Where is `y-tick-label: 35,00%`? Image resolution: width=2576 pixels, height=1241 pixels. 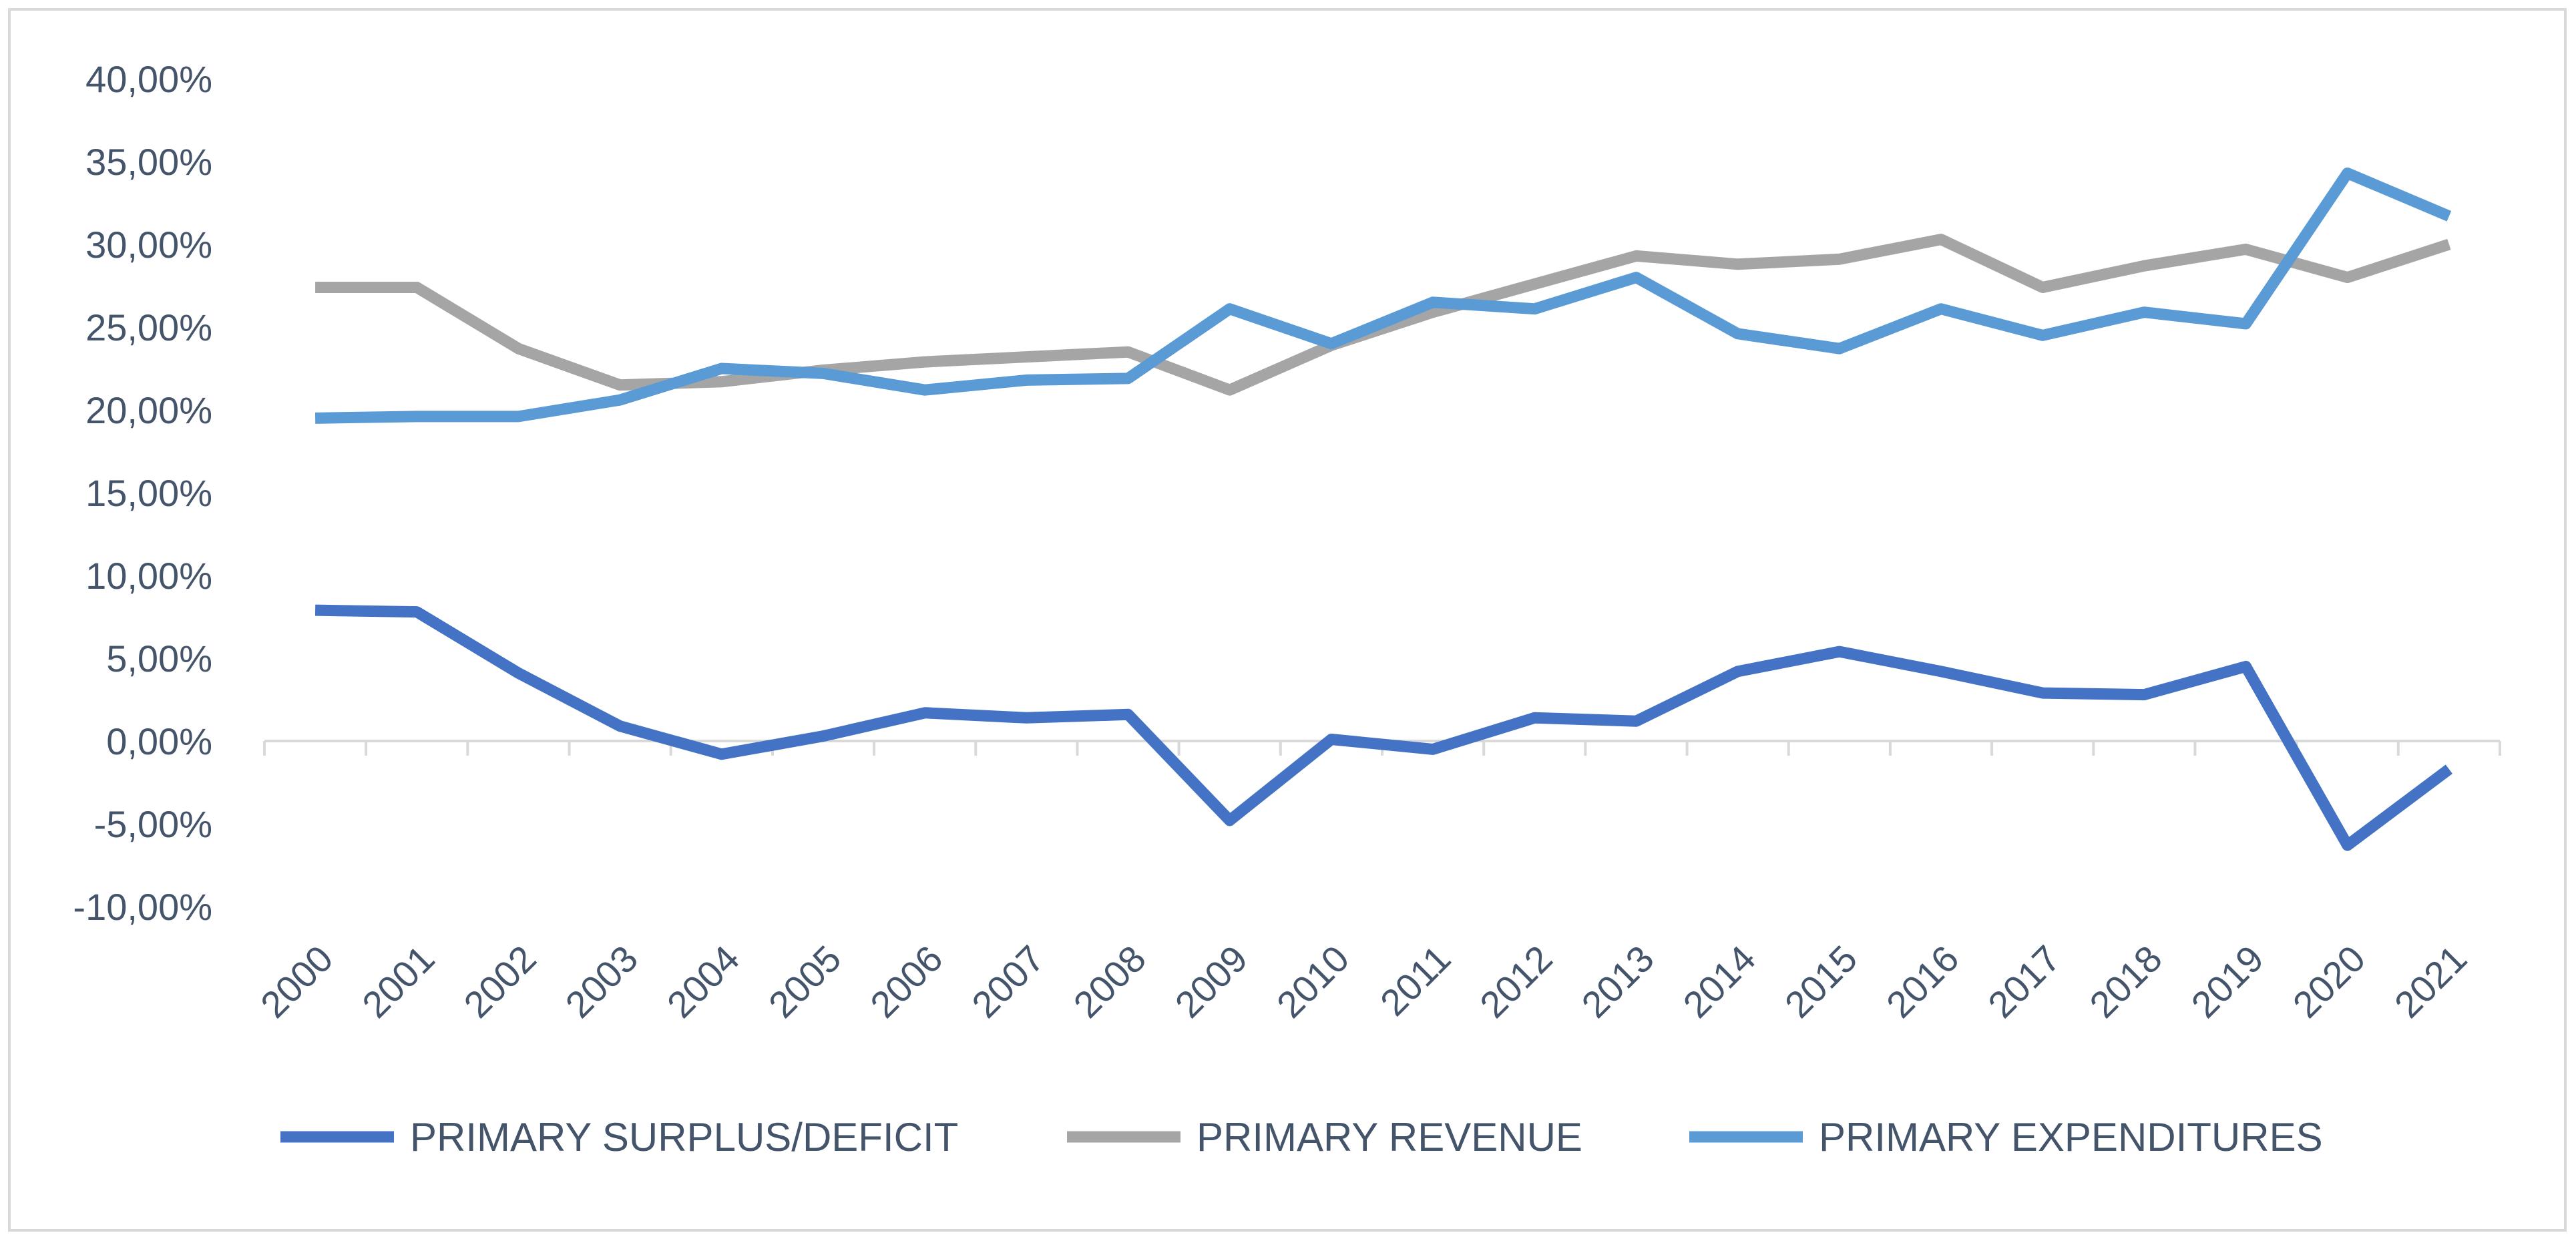 y-tick-label: 35,00% is located at coordinates (148, 162).